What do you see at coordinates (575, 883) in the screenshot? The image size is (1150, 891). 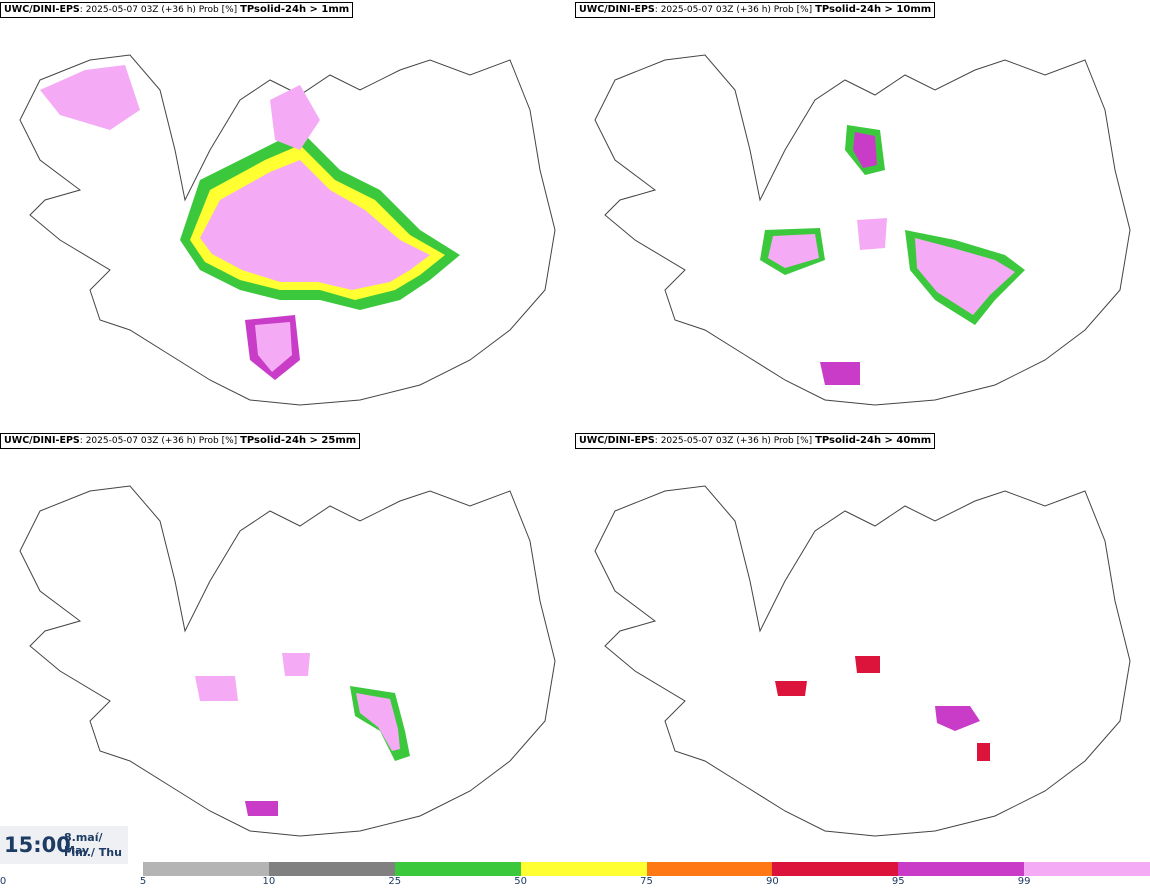 I see `colorbar-ticks: 0 5 10 25 50 75 90 95 99` at bounding box center [575, 883].